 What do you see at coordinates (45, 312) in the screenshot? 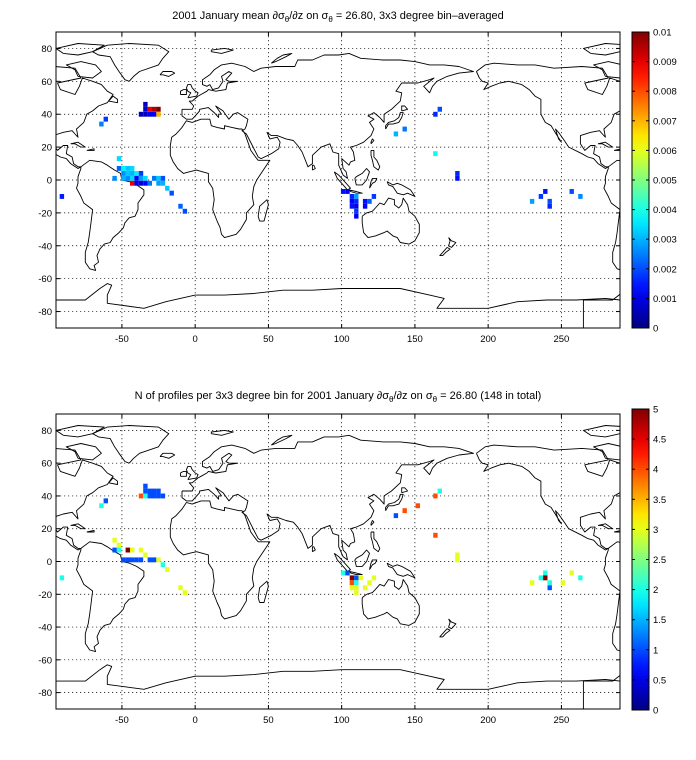
I see `y-tick-label: -80` at bounding box center [45, 312].